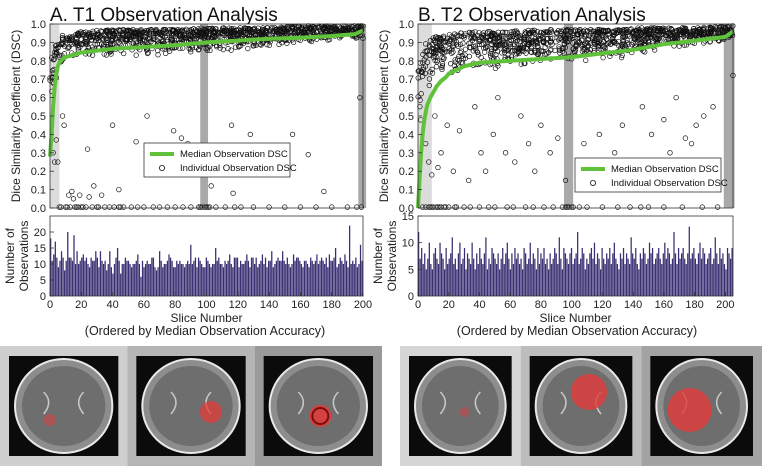  Describe the element at coordinates (449, 305) in the screenshot. I see `x-tick-label: 20` at that location.